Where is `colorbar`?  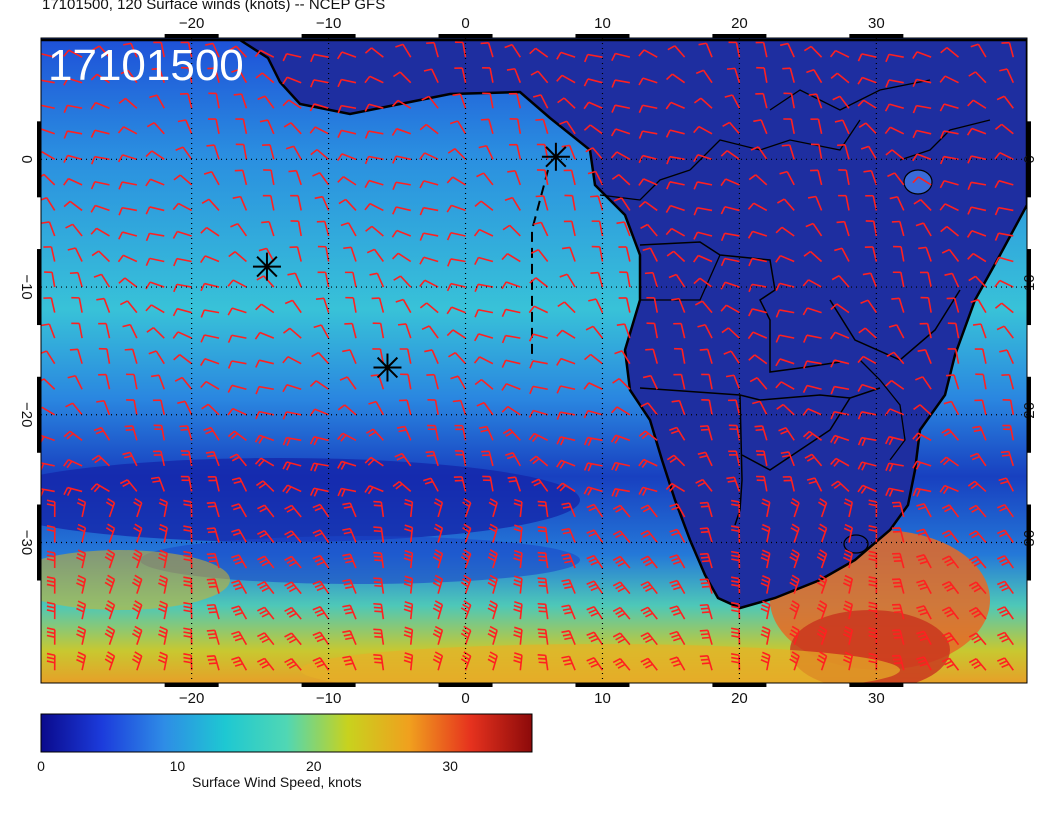
colorbar is located at coordinates (286, 733).